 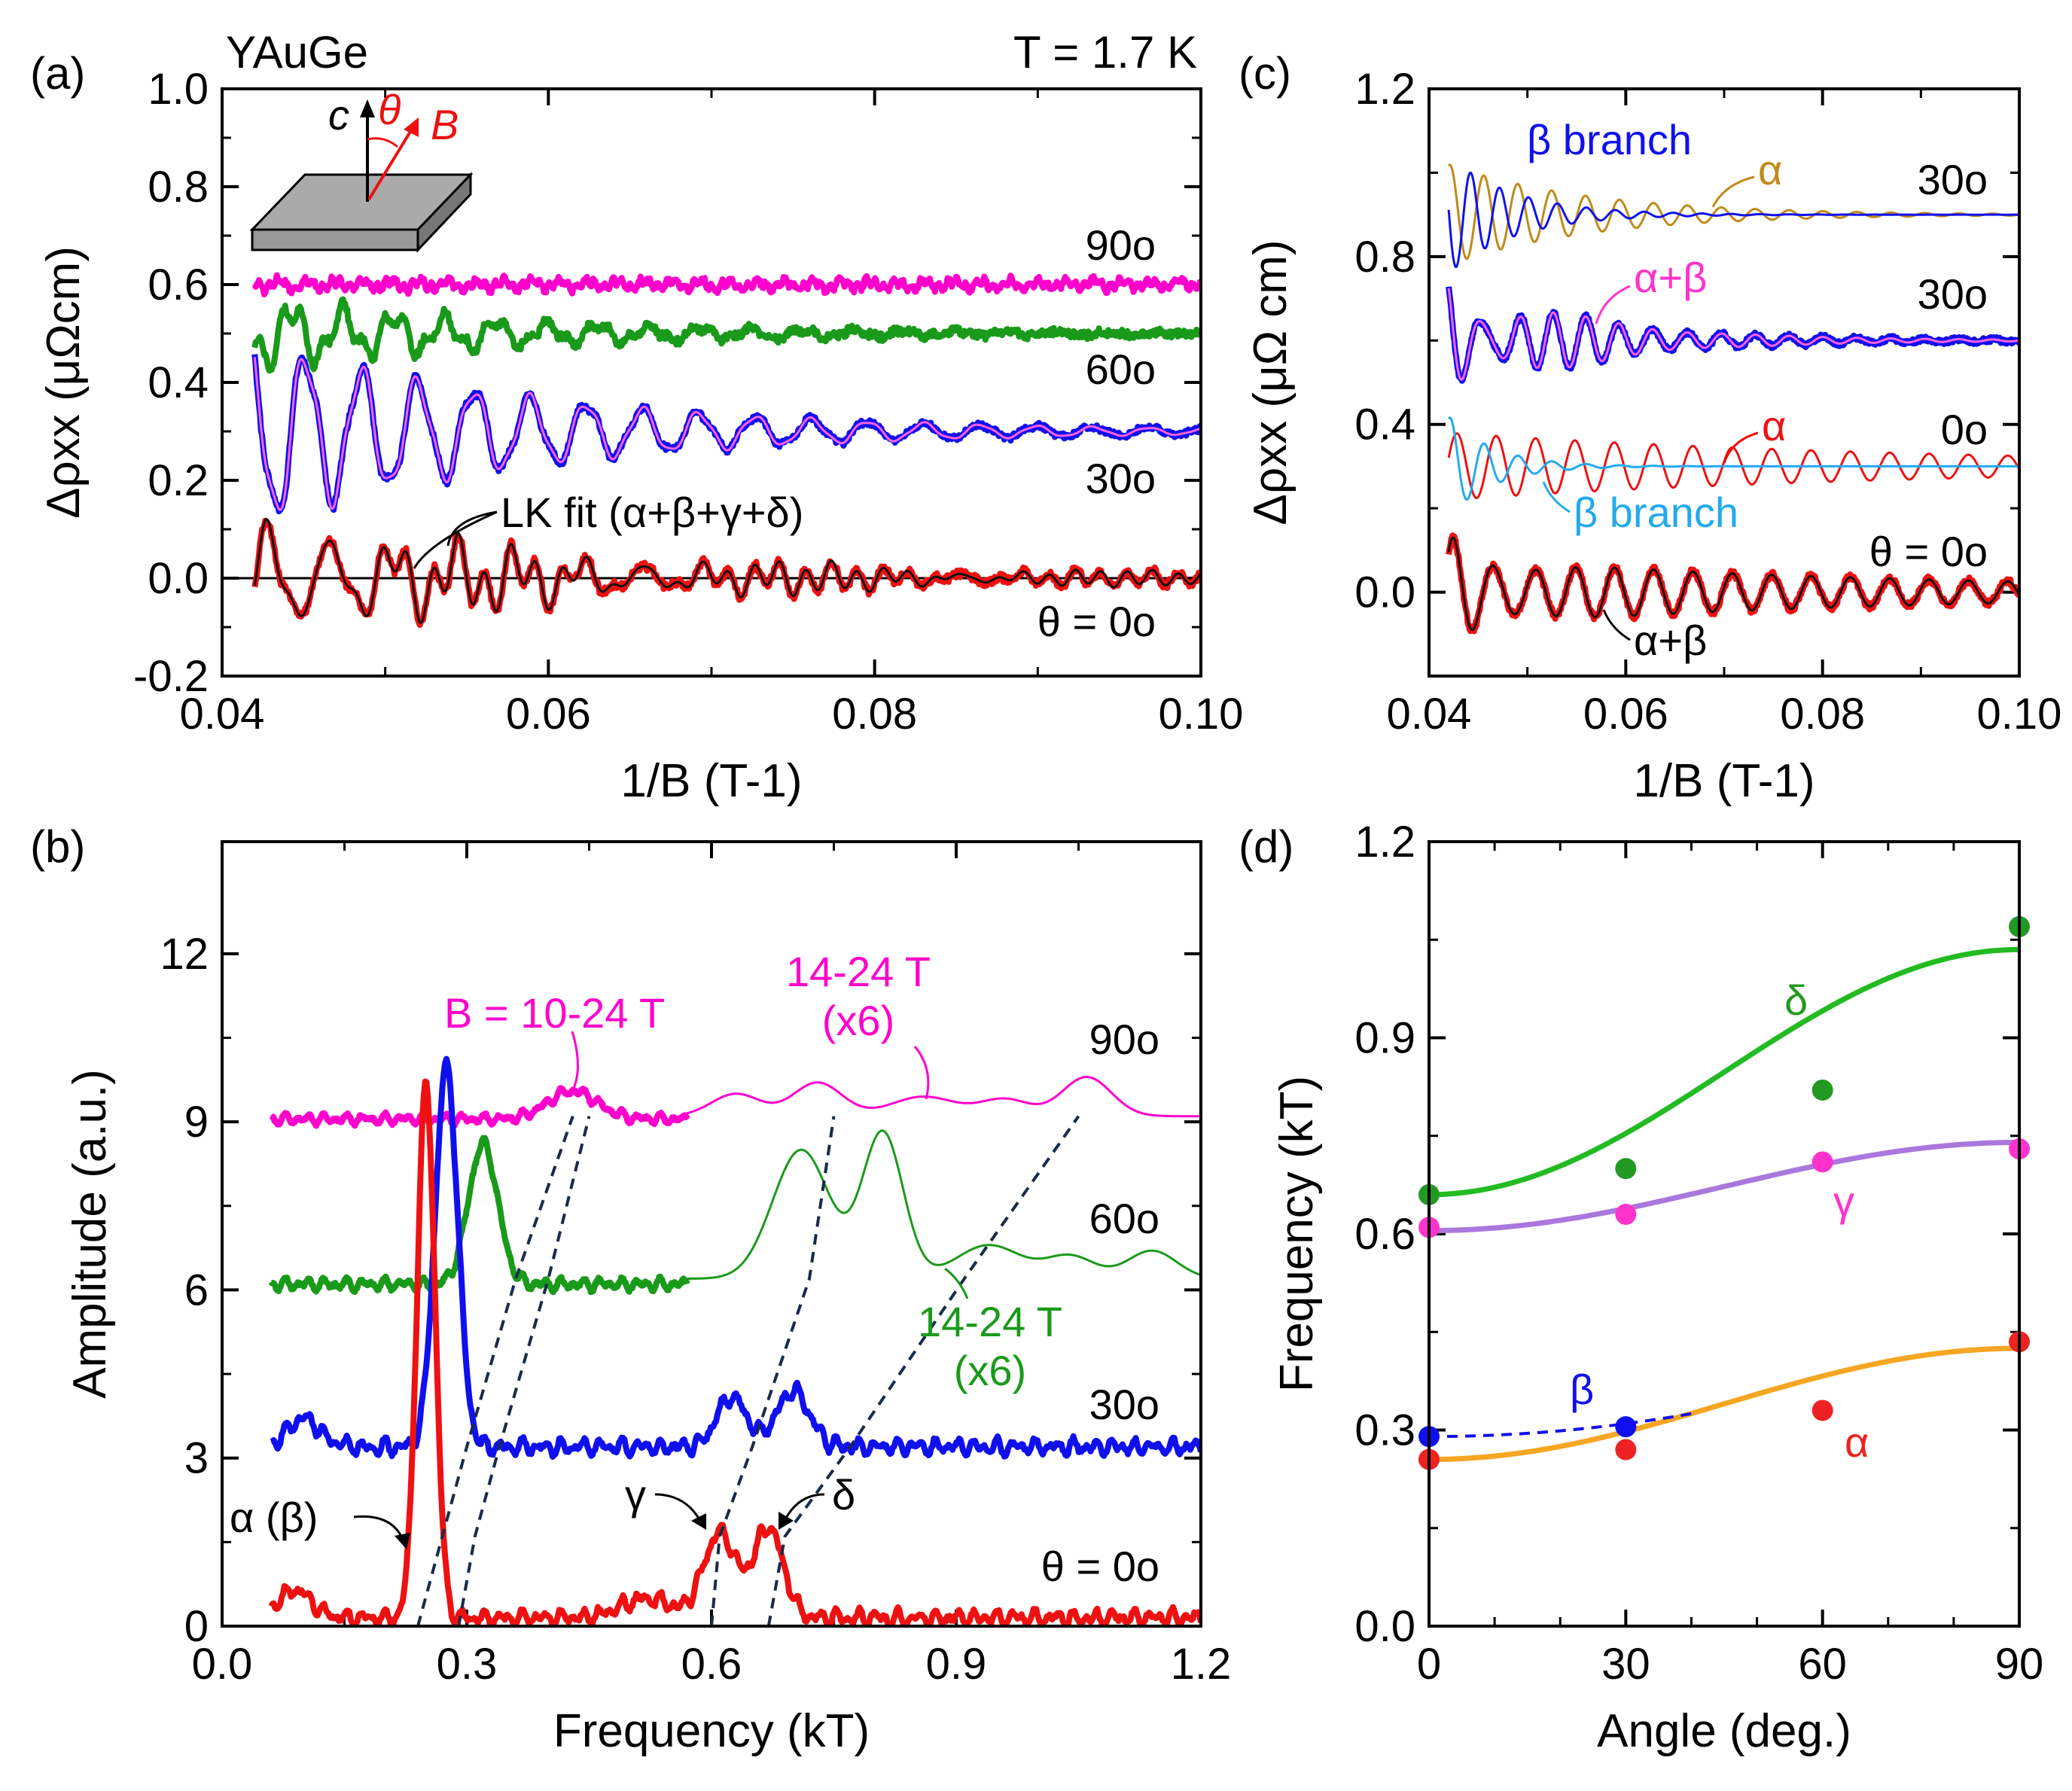 What do you see at coordinates (1121, 479) in the screenshot?
I see `angle-label-30: 30o` at bounding box center [1121, 479].